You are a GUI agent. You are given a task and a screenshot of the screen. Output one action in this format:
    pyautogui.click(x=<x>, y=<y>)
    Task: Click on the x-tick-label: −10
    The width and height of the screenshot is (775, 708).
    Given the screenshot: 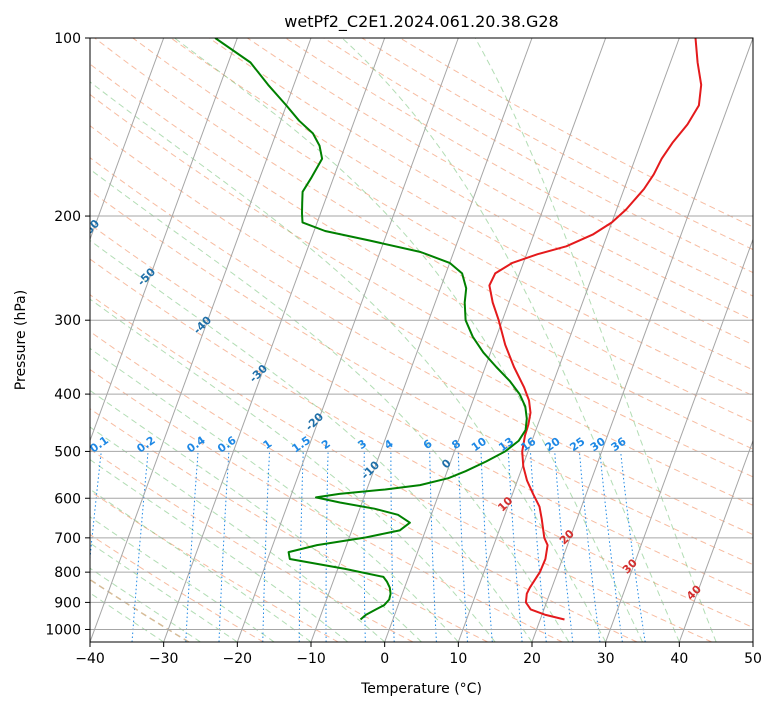 What is the action you would take?
    pyautogui.click(x=311, y=659)
    